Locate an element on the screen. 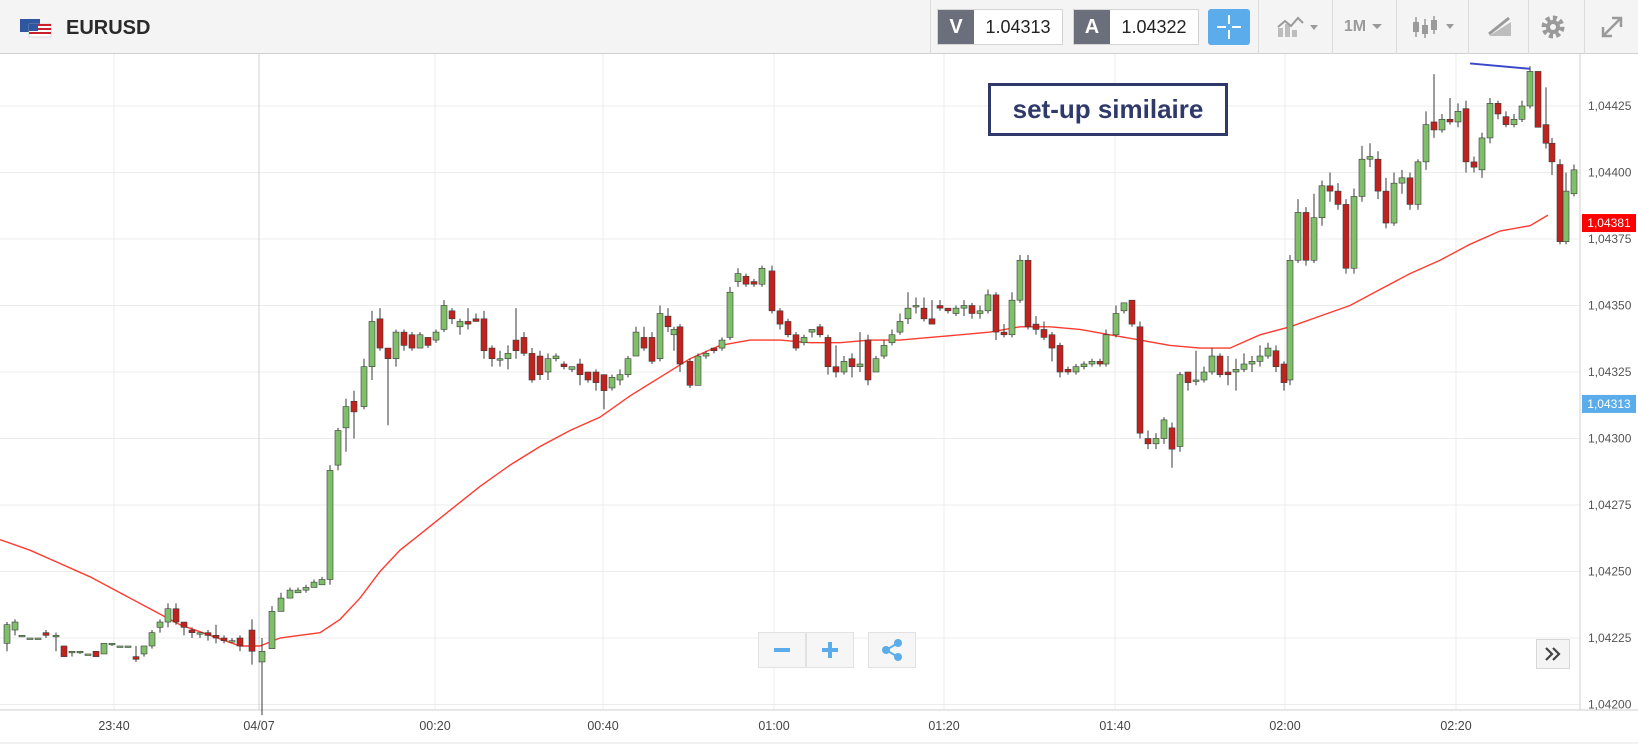  price-tick-label: 1,04400 is located at coordinates (1610, 173).